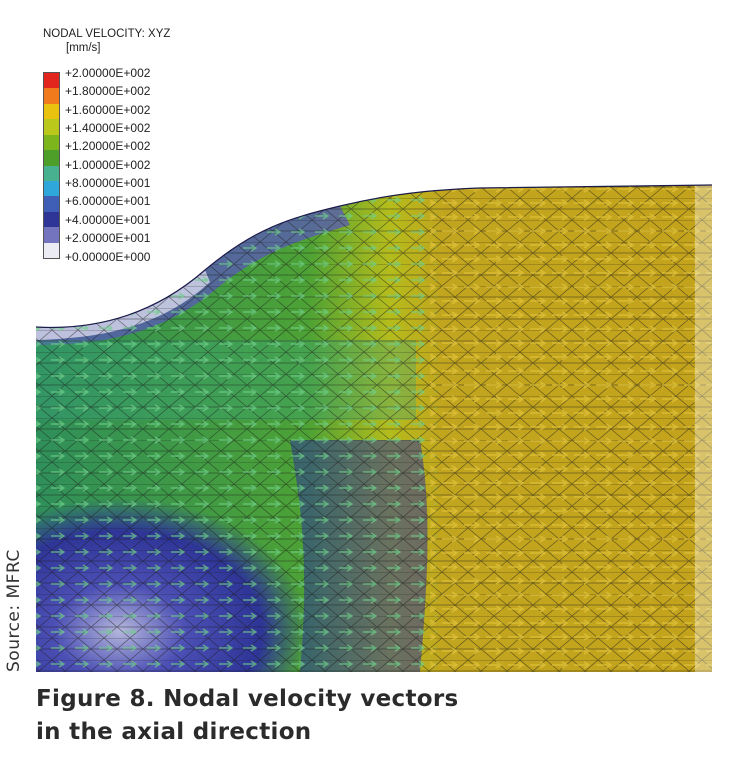 The image size is (754, 776). Describe the element at coordinates (174, 732) in the screenshot. I see `caption-line-2: in the axial direction` at that location.